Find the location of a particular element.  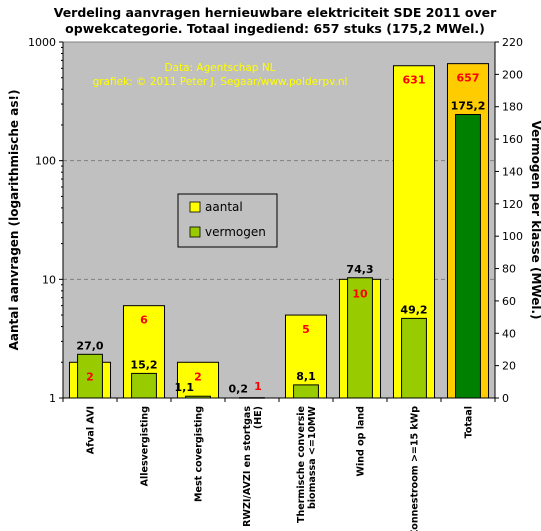

x-axis-category-label: RWZI/AVZI en stortgas(HE) is located at coordinates (253, 466).